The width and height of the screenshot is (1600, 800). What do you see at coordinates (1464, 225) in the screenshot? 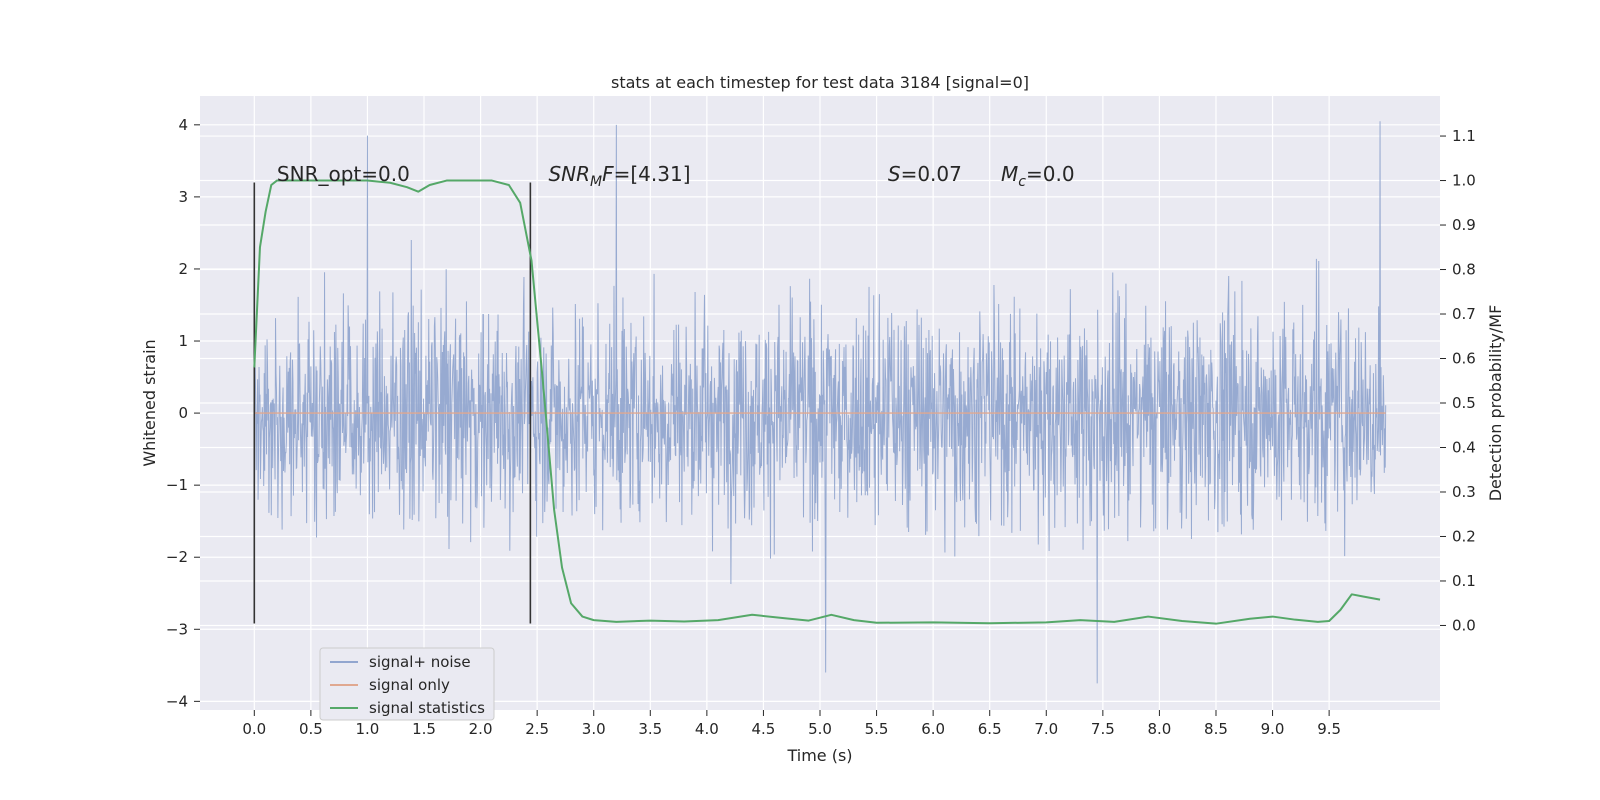
I see `y2-tick-label: 0.9` at bounding box center [1464, 225].